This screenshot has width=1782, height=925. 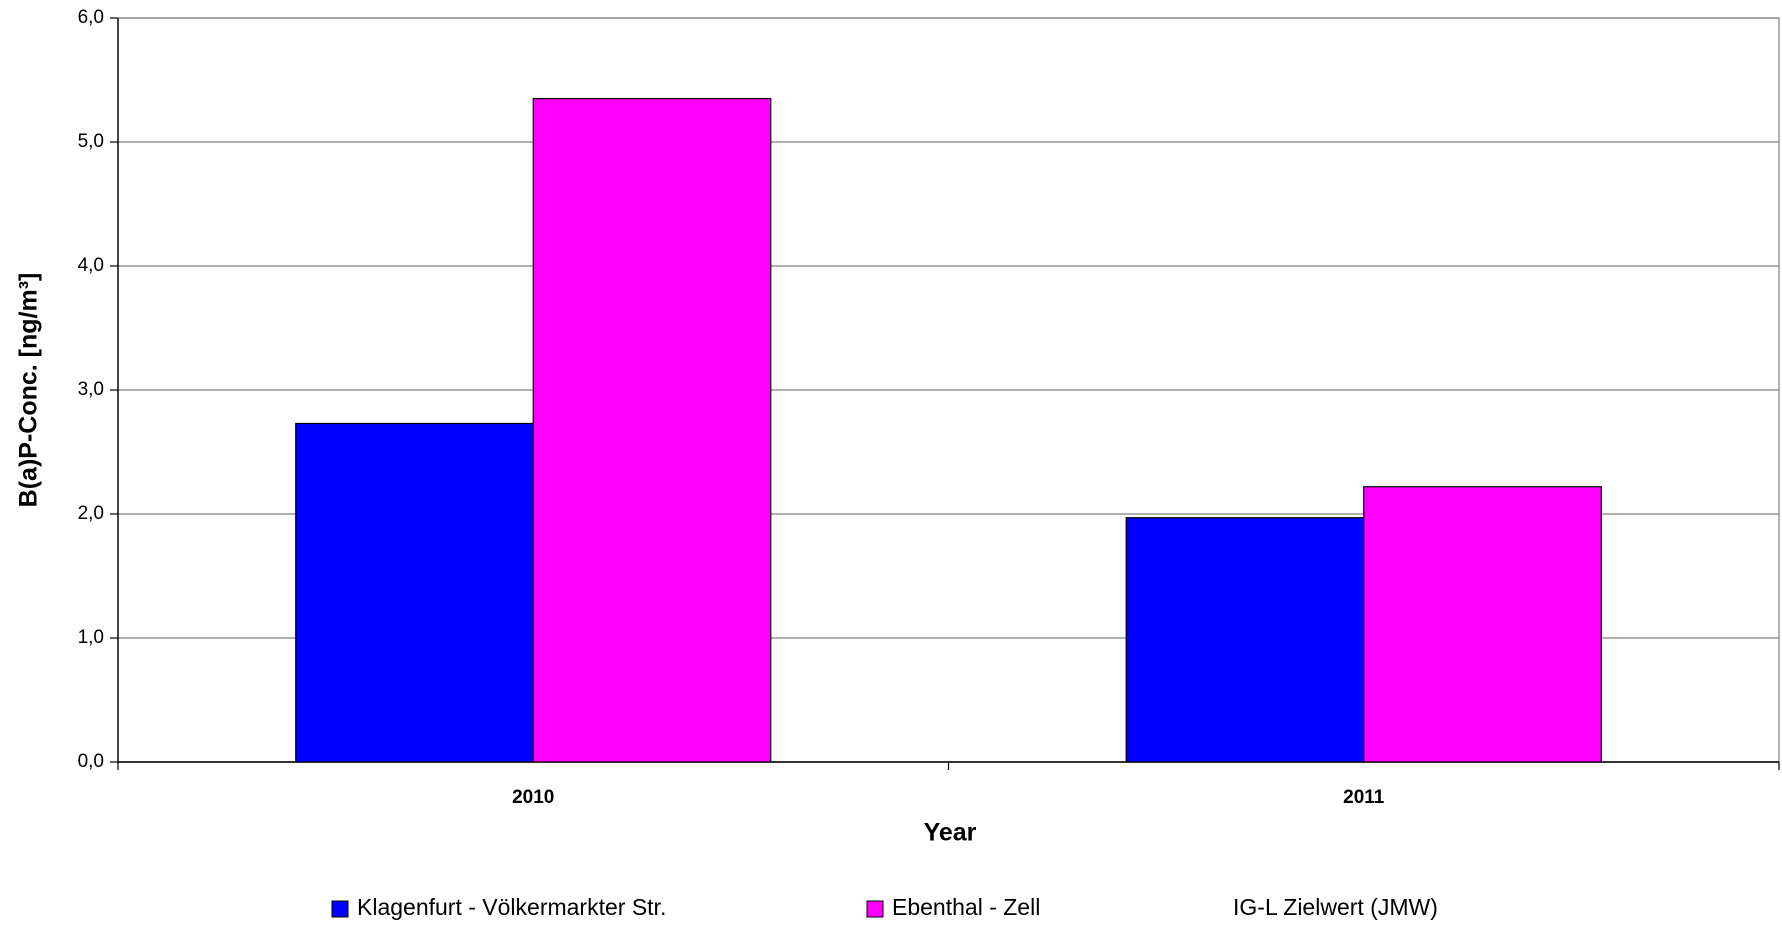 What do you see at coordinates (966, 907) in the screenshot?
I see `legend-label: Ebenthal - Zell` at bounding box center [966, 907].